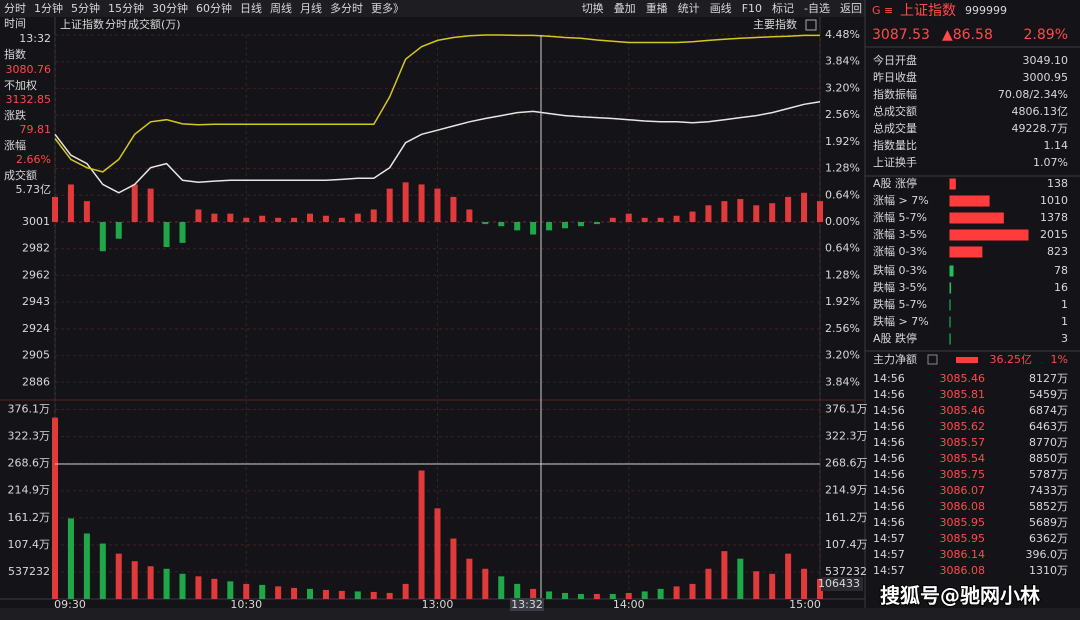 The image size is (1080, 620). Describe the element at coordinates (805, 604) in the screenshot. I see `x-tick-label: 15:00` at that location.